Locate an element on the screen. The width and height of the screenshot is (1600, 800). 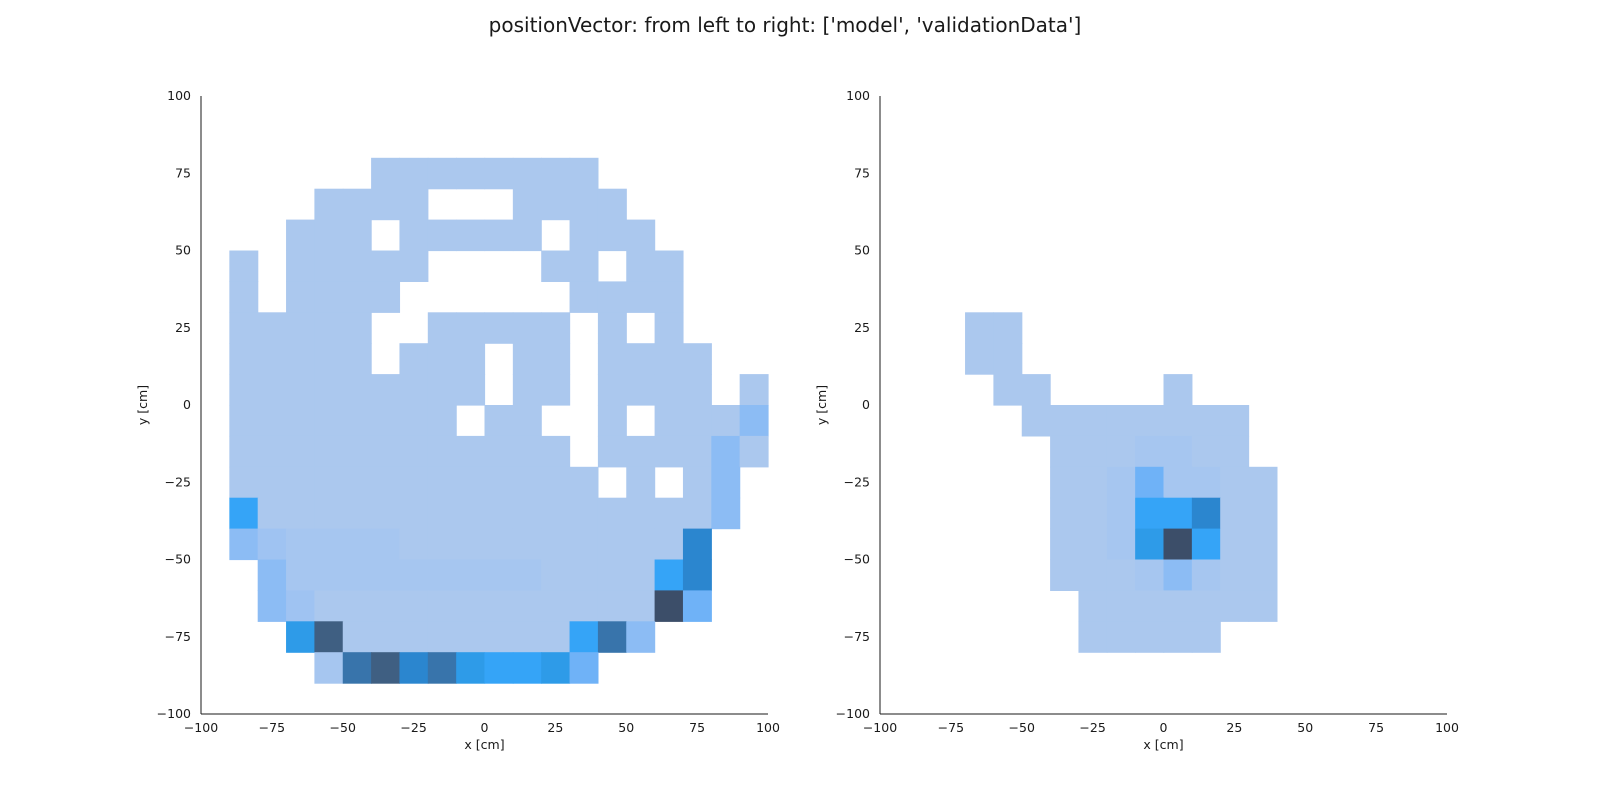
y-tick-label: −75 is located at coordinates (178, 636).